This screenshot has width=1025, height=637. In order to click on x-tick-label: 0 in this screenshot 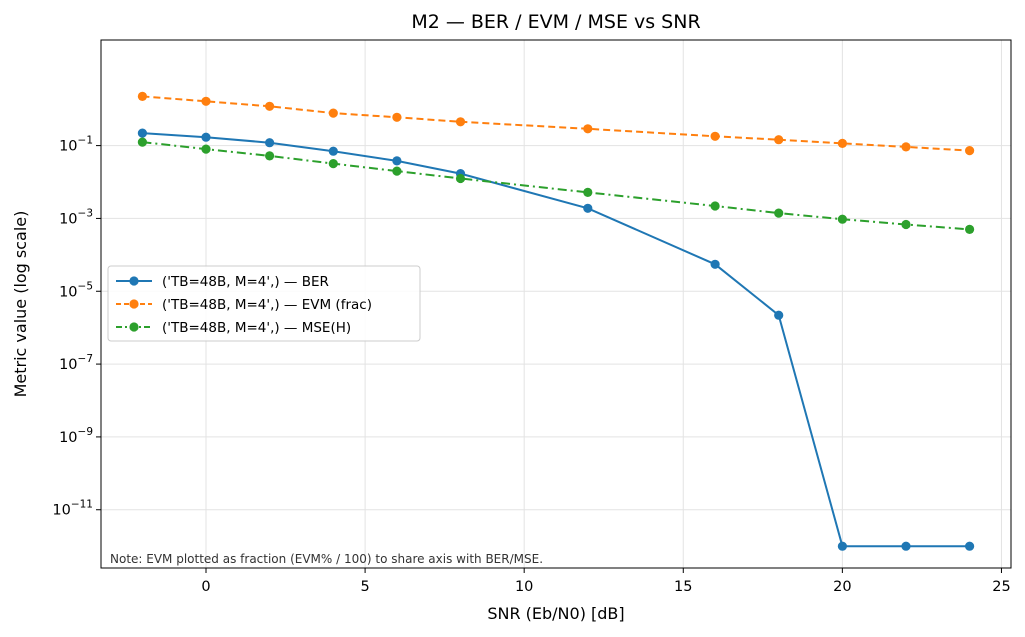, I will do `click(205, 587)`.